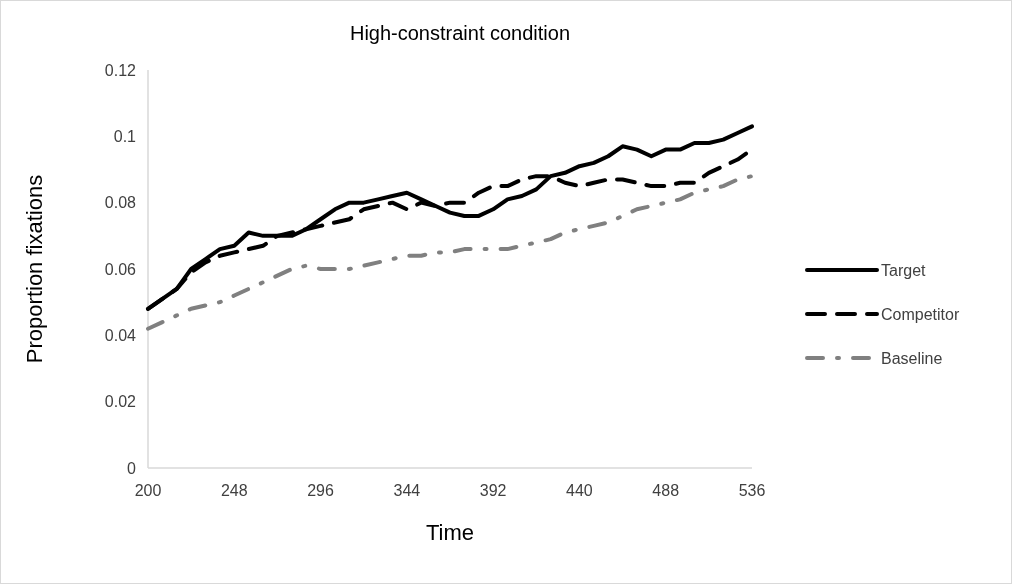  I want to click on x-tick-label: 200, so click(148, 490).